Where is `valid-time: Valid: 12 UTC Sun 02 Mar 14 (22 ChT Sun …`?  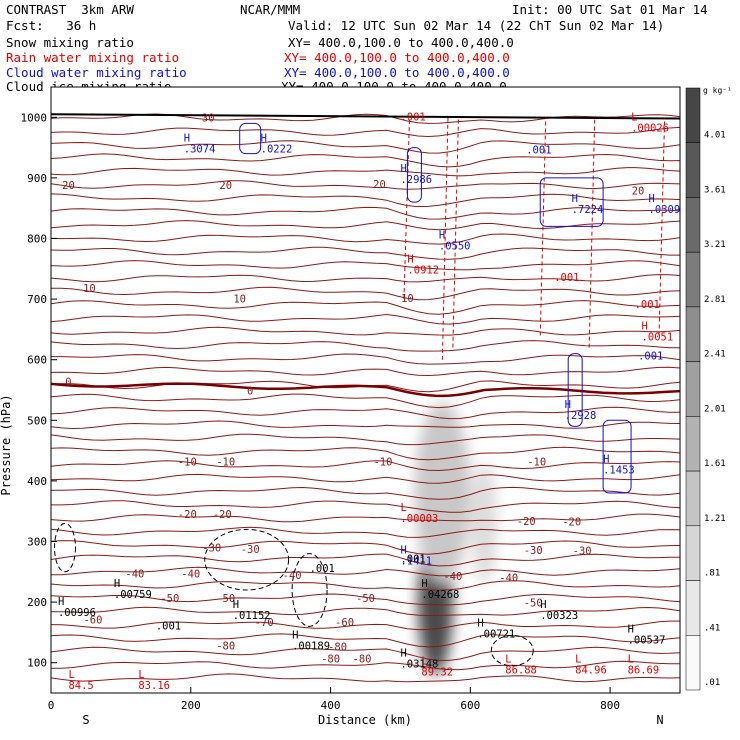 valid-time: Valid: 12 UTC Sun 02 Mar 14 (22 ChT Sun … is located at coordinates (476, 25).